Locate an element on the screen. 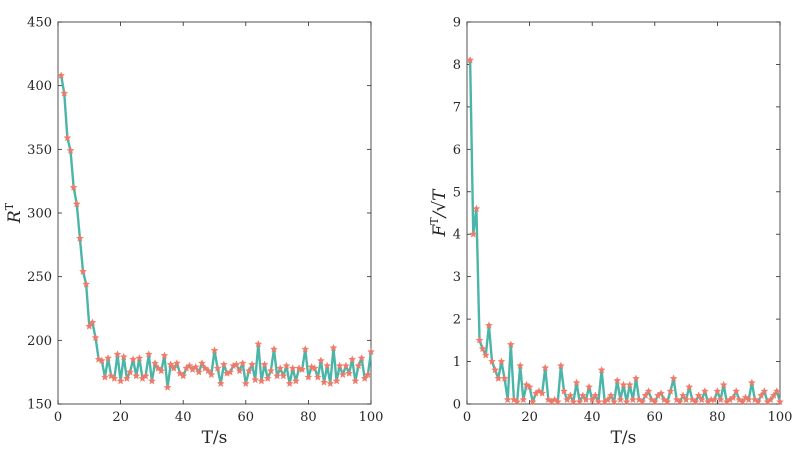 This screenshot has height=456, width=804. x-tick-label: 0 is located at coordinates (58, 417).